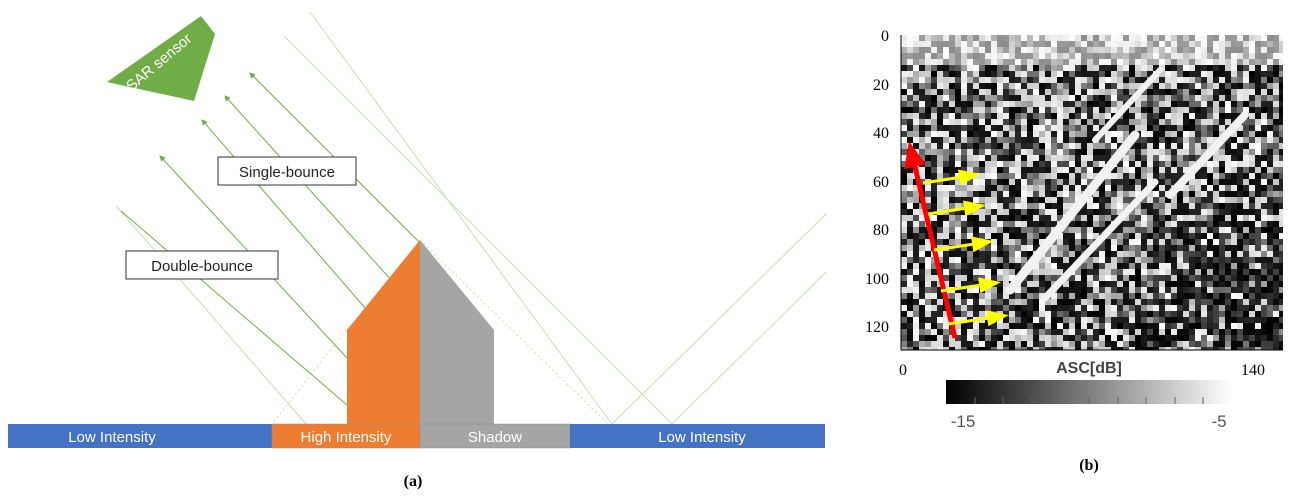 This screenshot has height=496, width=1289. I want to click on single-bounce-callout: Single-bounce, so click(287, 171).